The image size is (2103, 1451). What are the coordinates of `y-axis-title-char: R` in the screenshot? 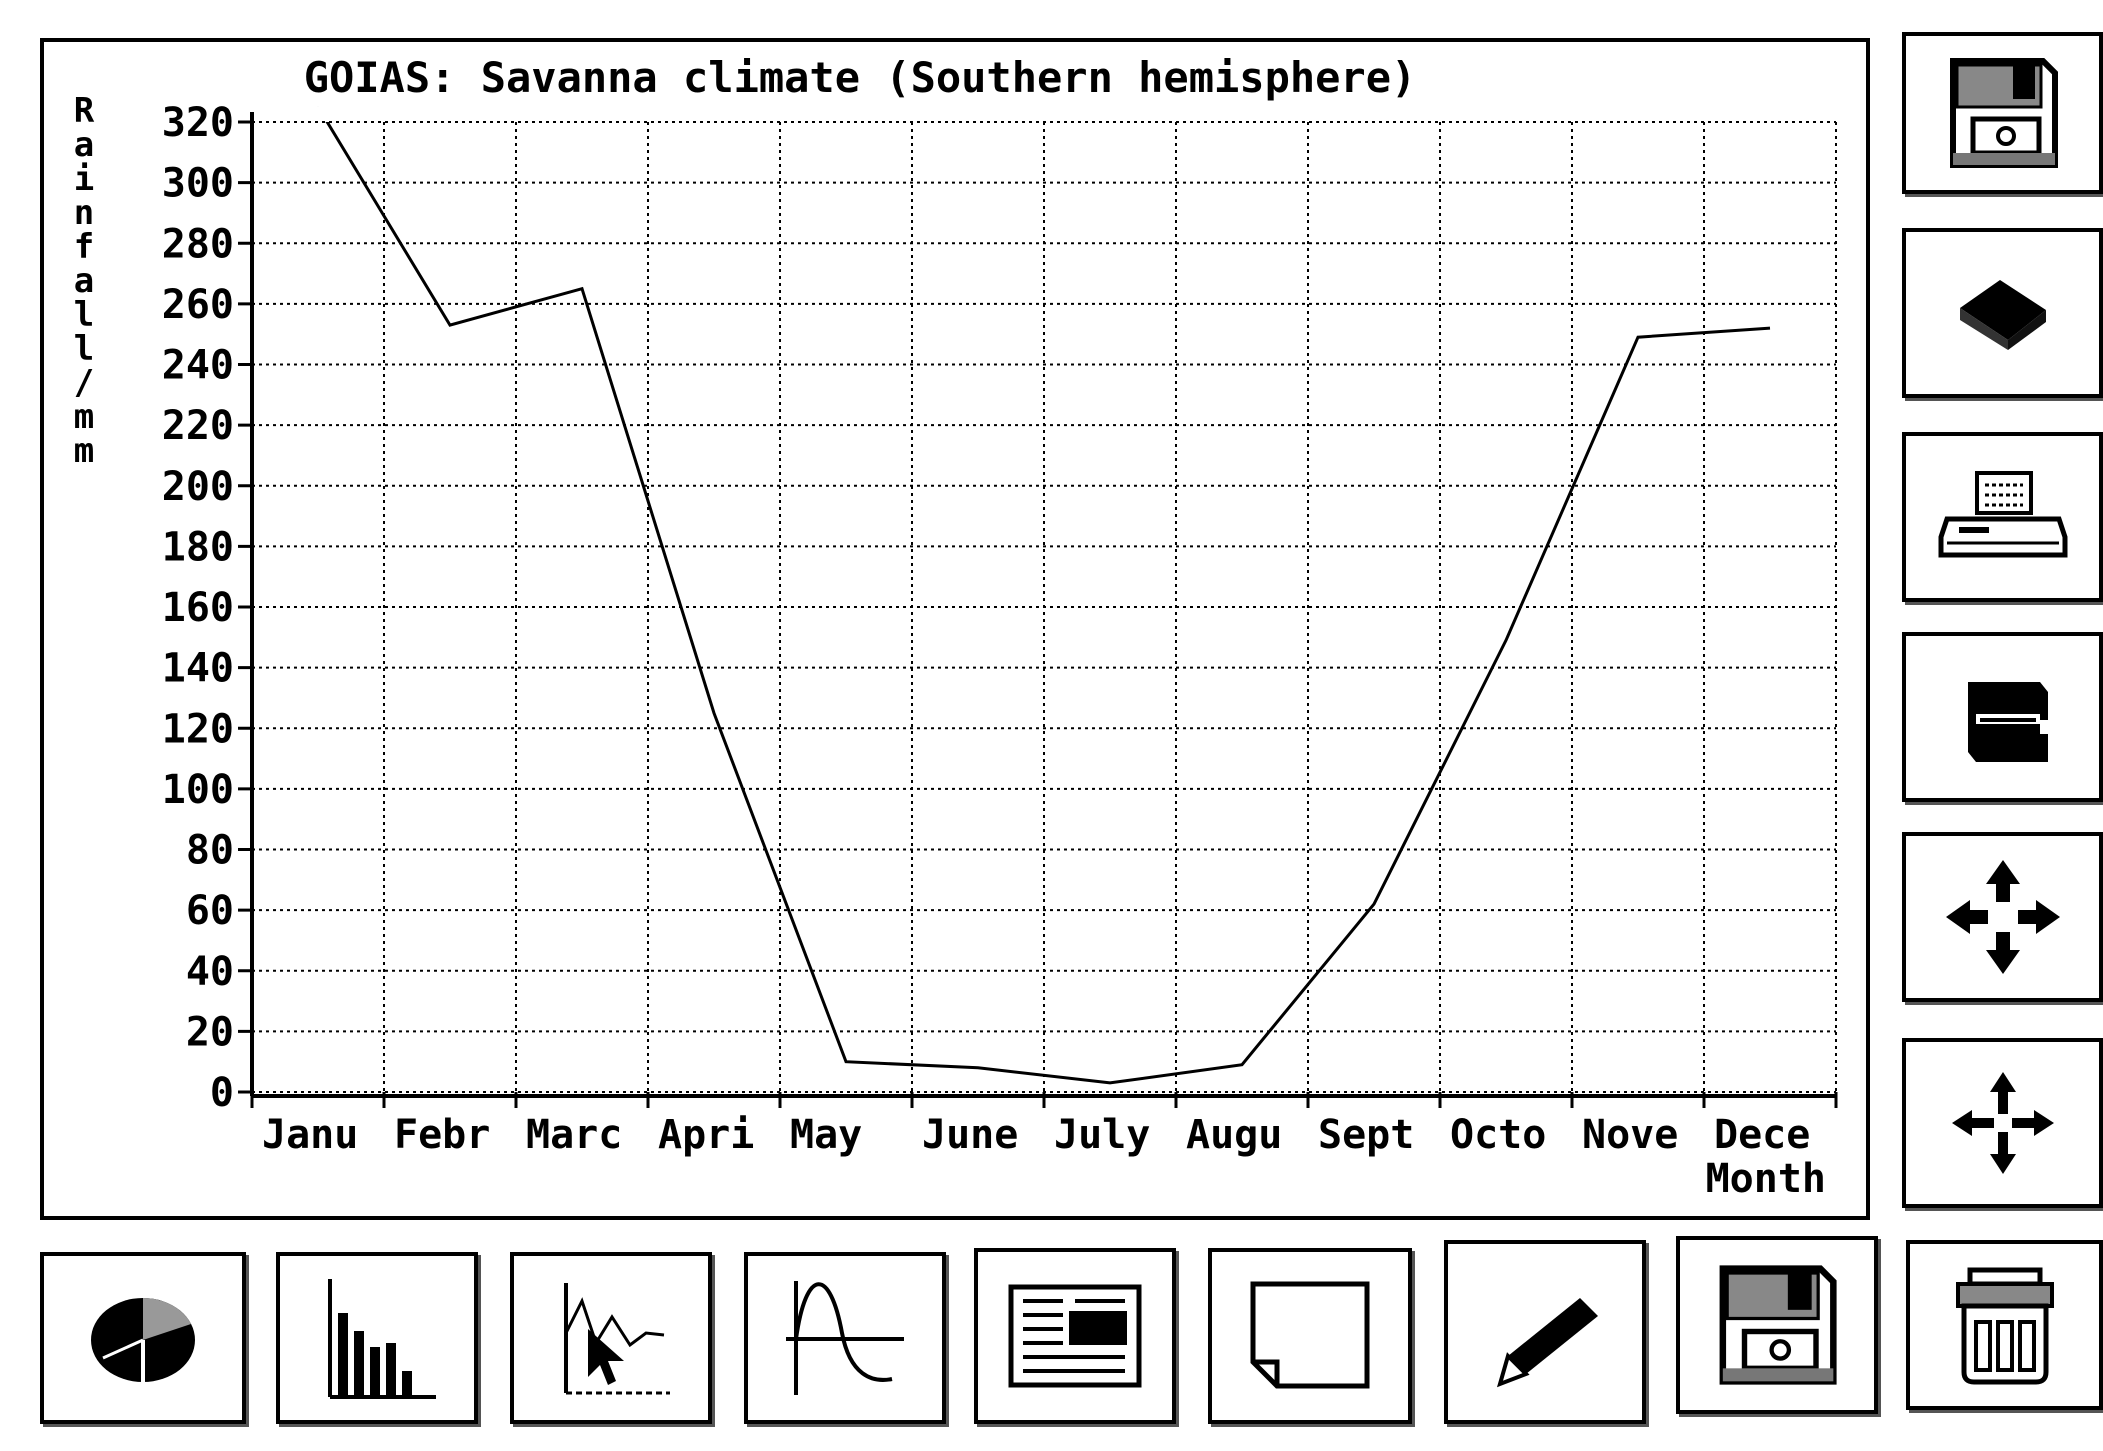 It's located at (84, 111).